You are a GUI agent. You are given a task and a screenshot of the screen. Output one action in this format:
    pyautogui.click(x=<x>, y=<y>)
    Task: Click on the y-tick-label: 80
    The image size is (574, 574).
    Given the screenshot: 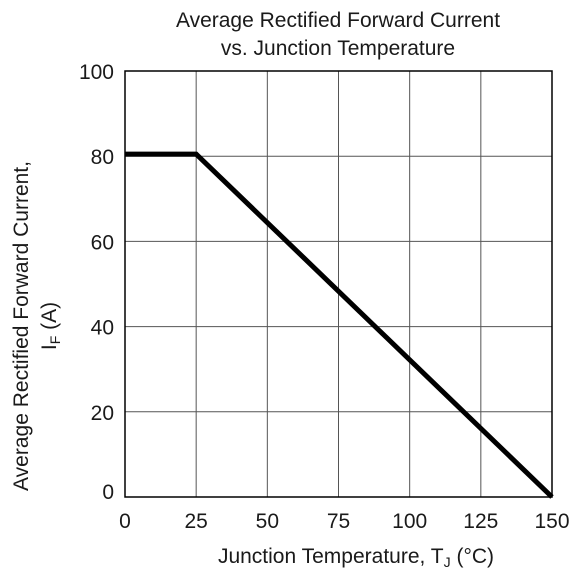 What is the action you would take?
    pyautogui.click(x=102, y=157)
    